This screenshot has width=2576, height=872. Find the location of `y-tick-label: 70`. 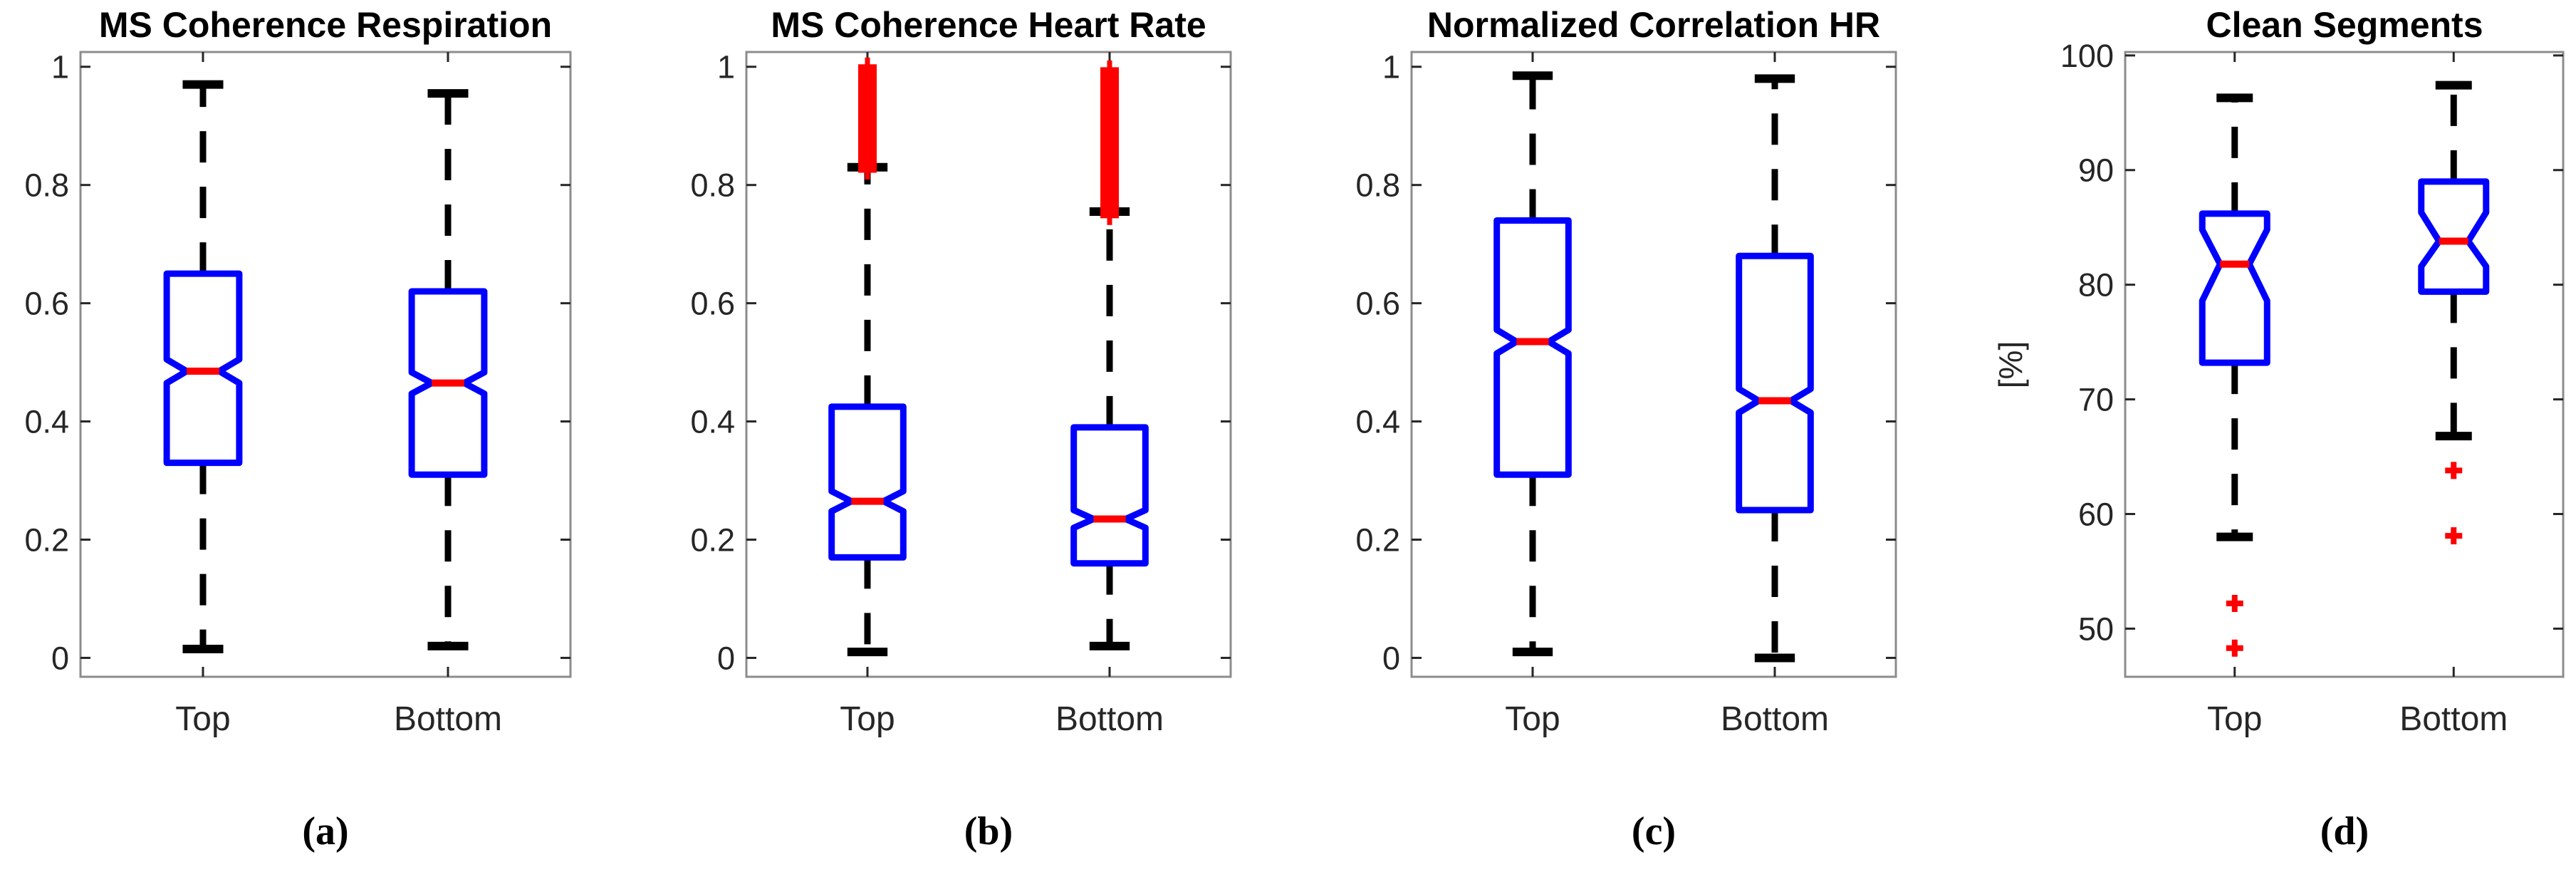

y-tick-label: 70 is located at coordinates (2096, 400).